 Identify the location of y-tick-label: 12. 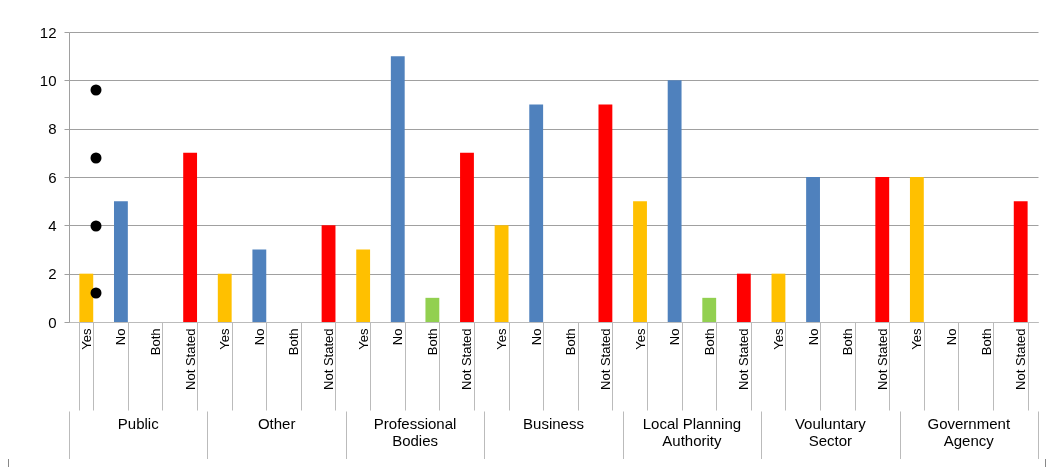
(48, 32).